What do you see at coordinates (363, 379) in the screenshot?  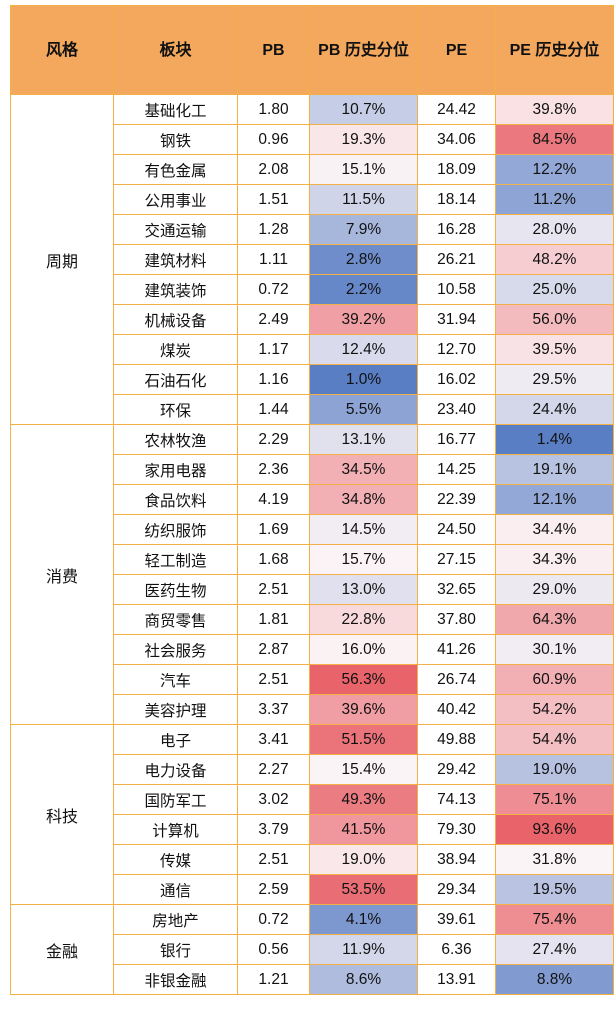 I see `pb-percentile-cell: 1.0%` at bounding box center [363, 379].